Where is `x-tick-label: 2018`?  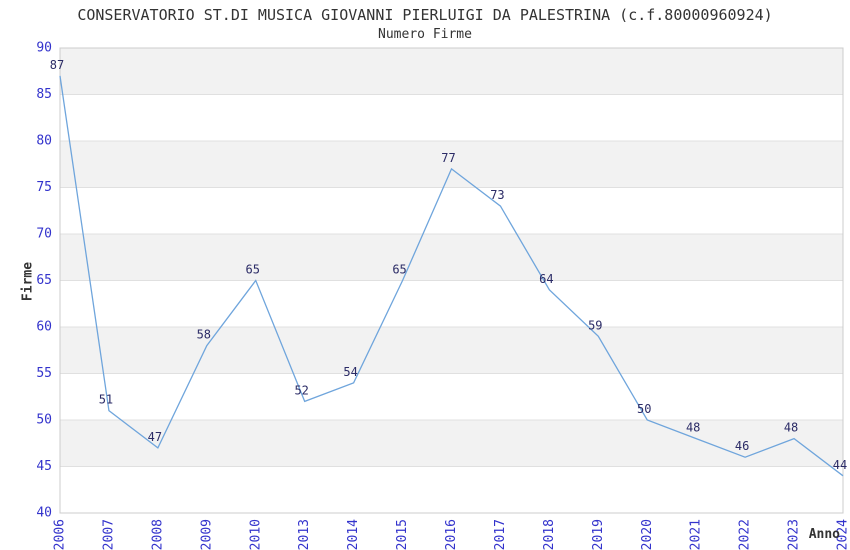
x-tick-label: 2018 is located at coordinates (549, 534).